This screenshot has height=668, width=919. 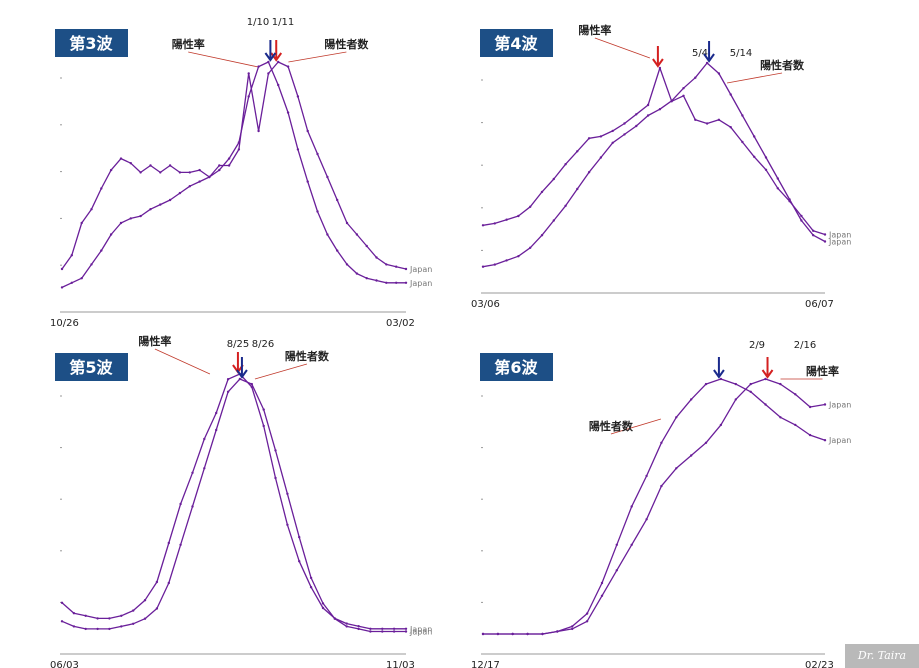 I want to click on chart-title: 第4波, so click(x=516, y=43).